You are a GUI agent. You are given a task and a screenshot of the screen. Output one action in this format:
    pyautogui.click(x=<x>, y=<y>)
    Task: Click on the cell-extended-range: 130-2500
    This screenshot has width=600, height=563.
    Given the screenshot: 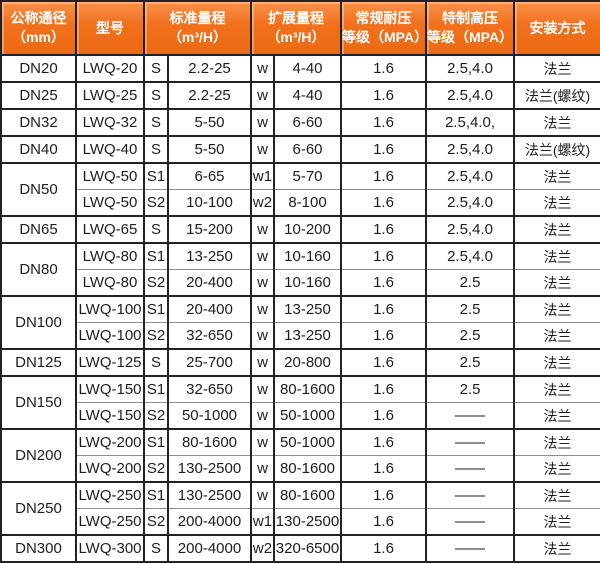 What is the action you would take?
    pyautogui.click(x=307, y=522)
    